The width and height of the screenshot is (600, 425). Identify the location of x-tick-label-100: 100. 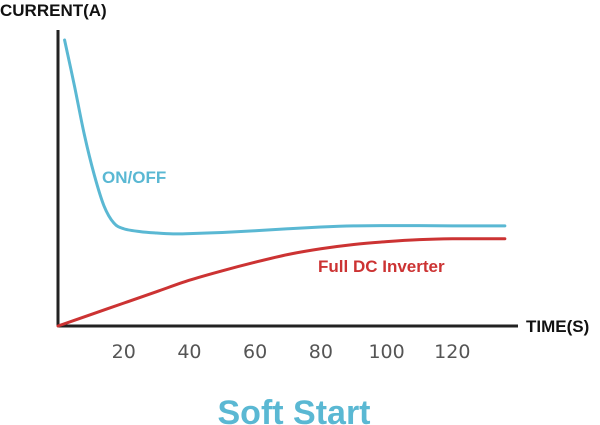
(386, 352).